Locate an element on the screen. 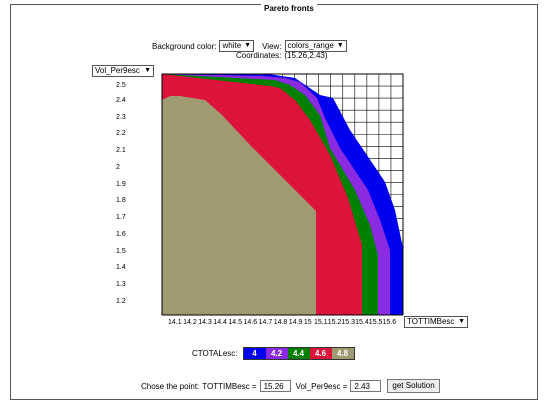  x-tick-label: 14.8 is located at coordinates (280, 322).